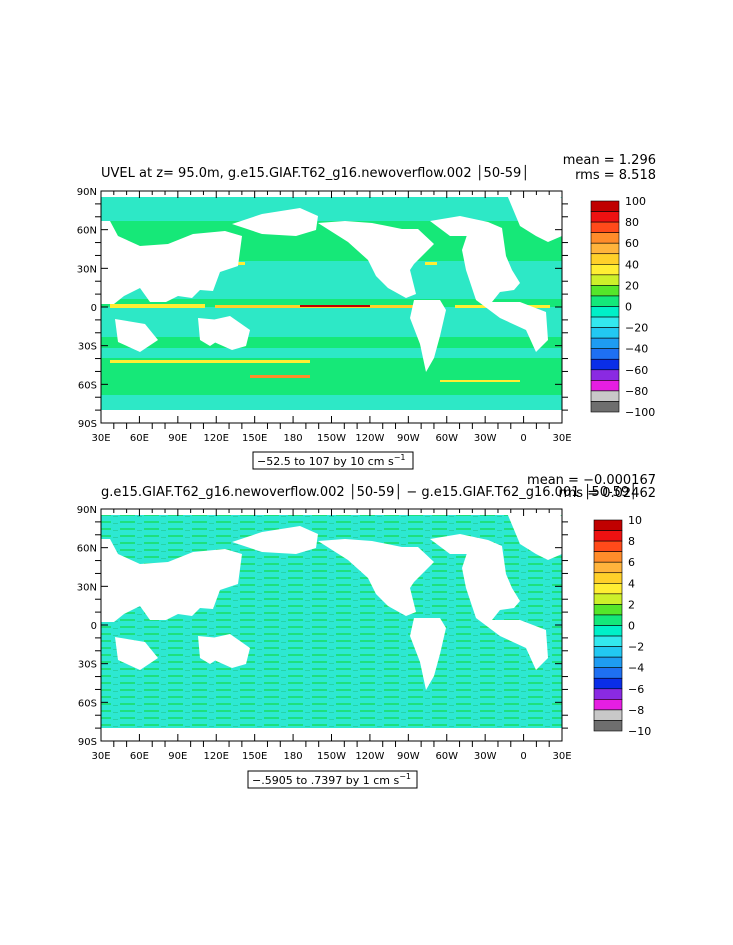 The image size is (733, 945). Describe the element at coordinates (485, 438) in the screenshot. I see `panel1-xtick-label: 30W` at that location.